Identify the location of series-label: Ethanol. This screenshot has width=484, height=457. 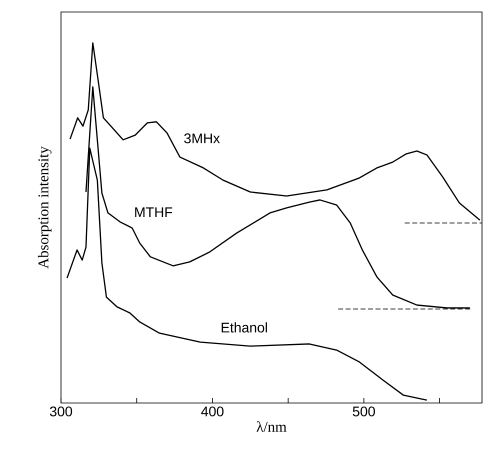
(244, 327).